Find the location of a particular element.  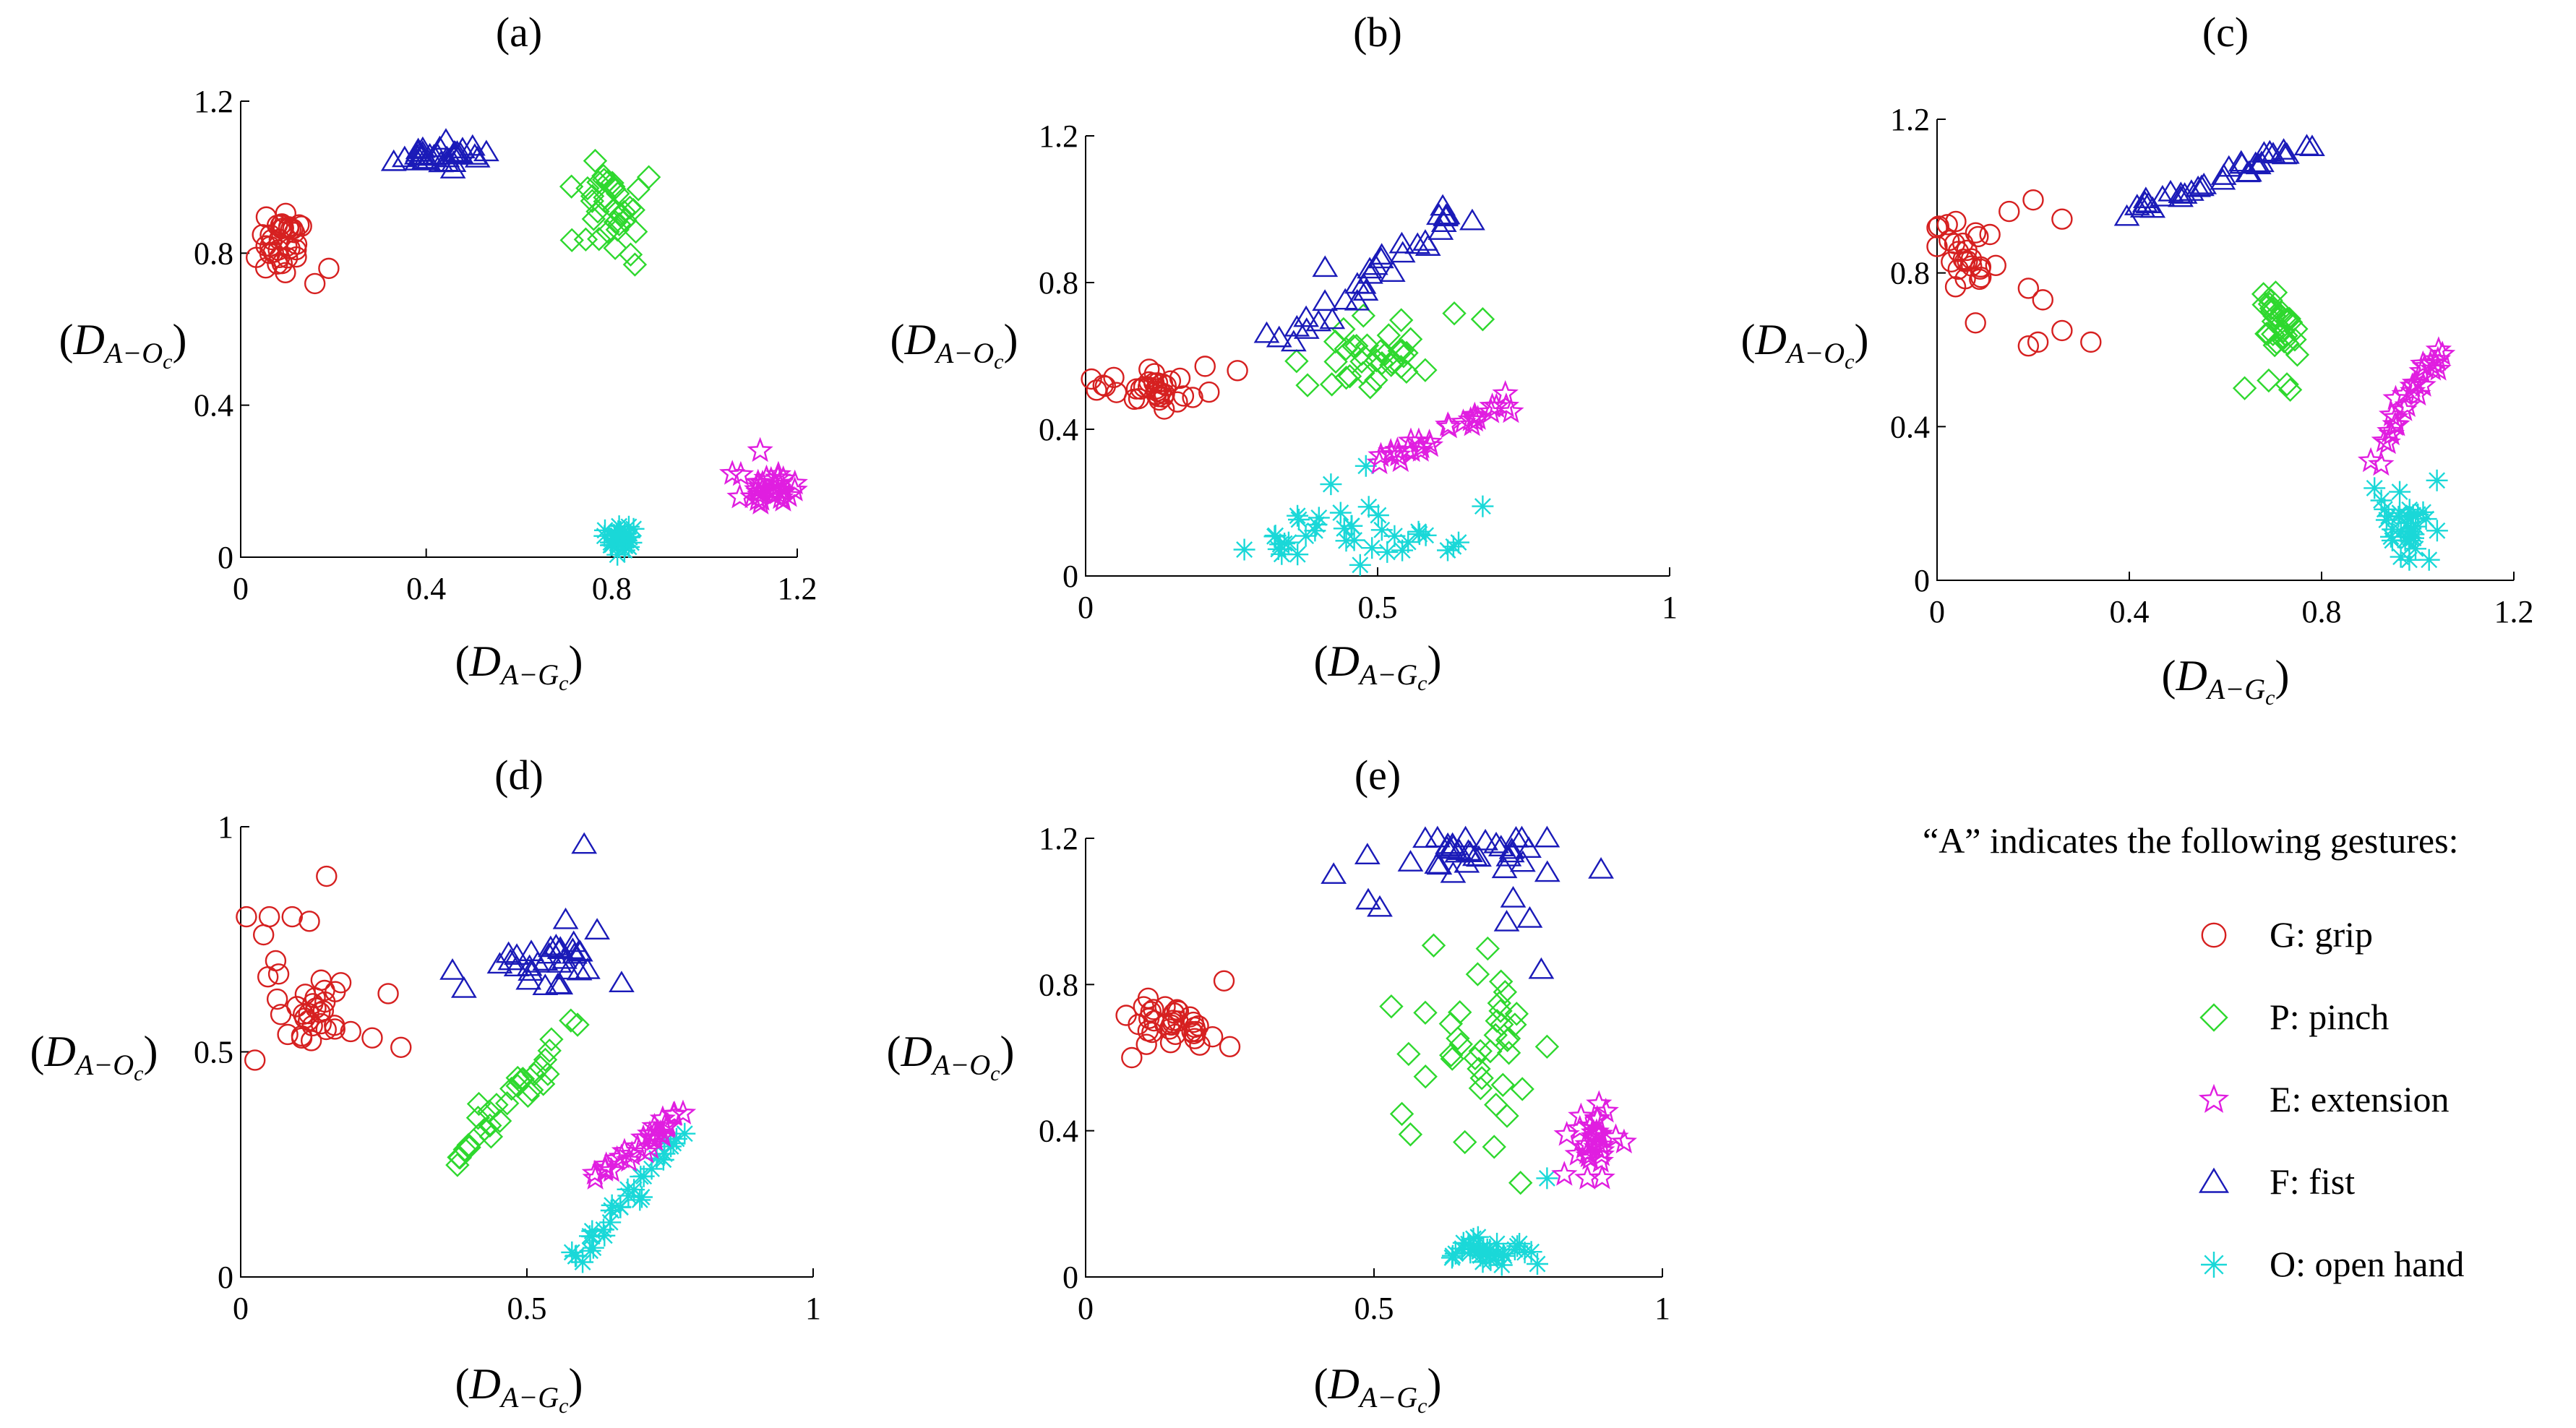

x-tick-label: 0.5 is located at coordinates (1374, 1308).